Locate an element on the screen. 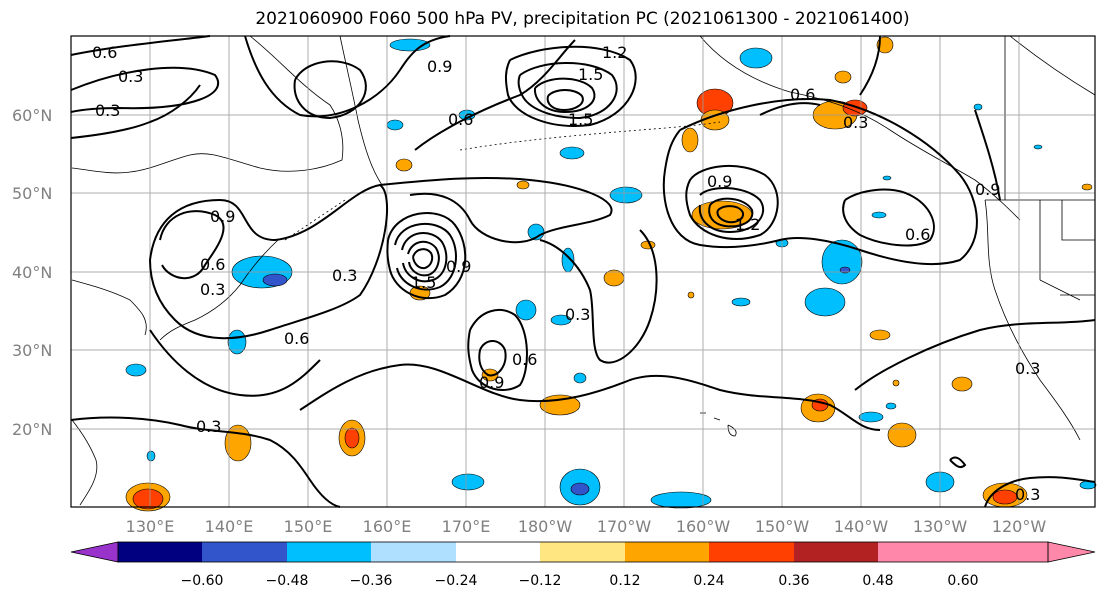  lon-label: 150°W is located at coordinates (782, 526).